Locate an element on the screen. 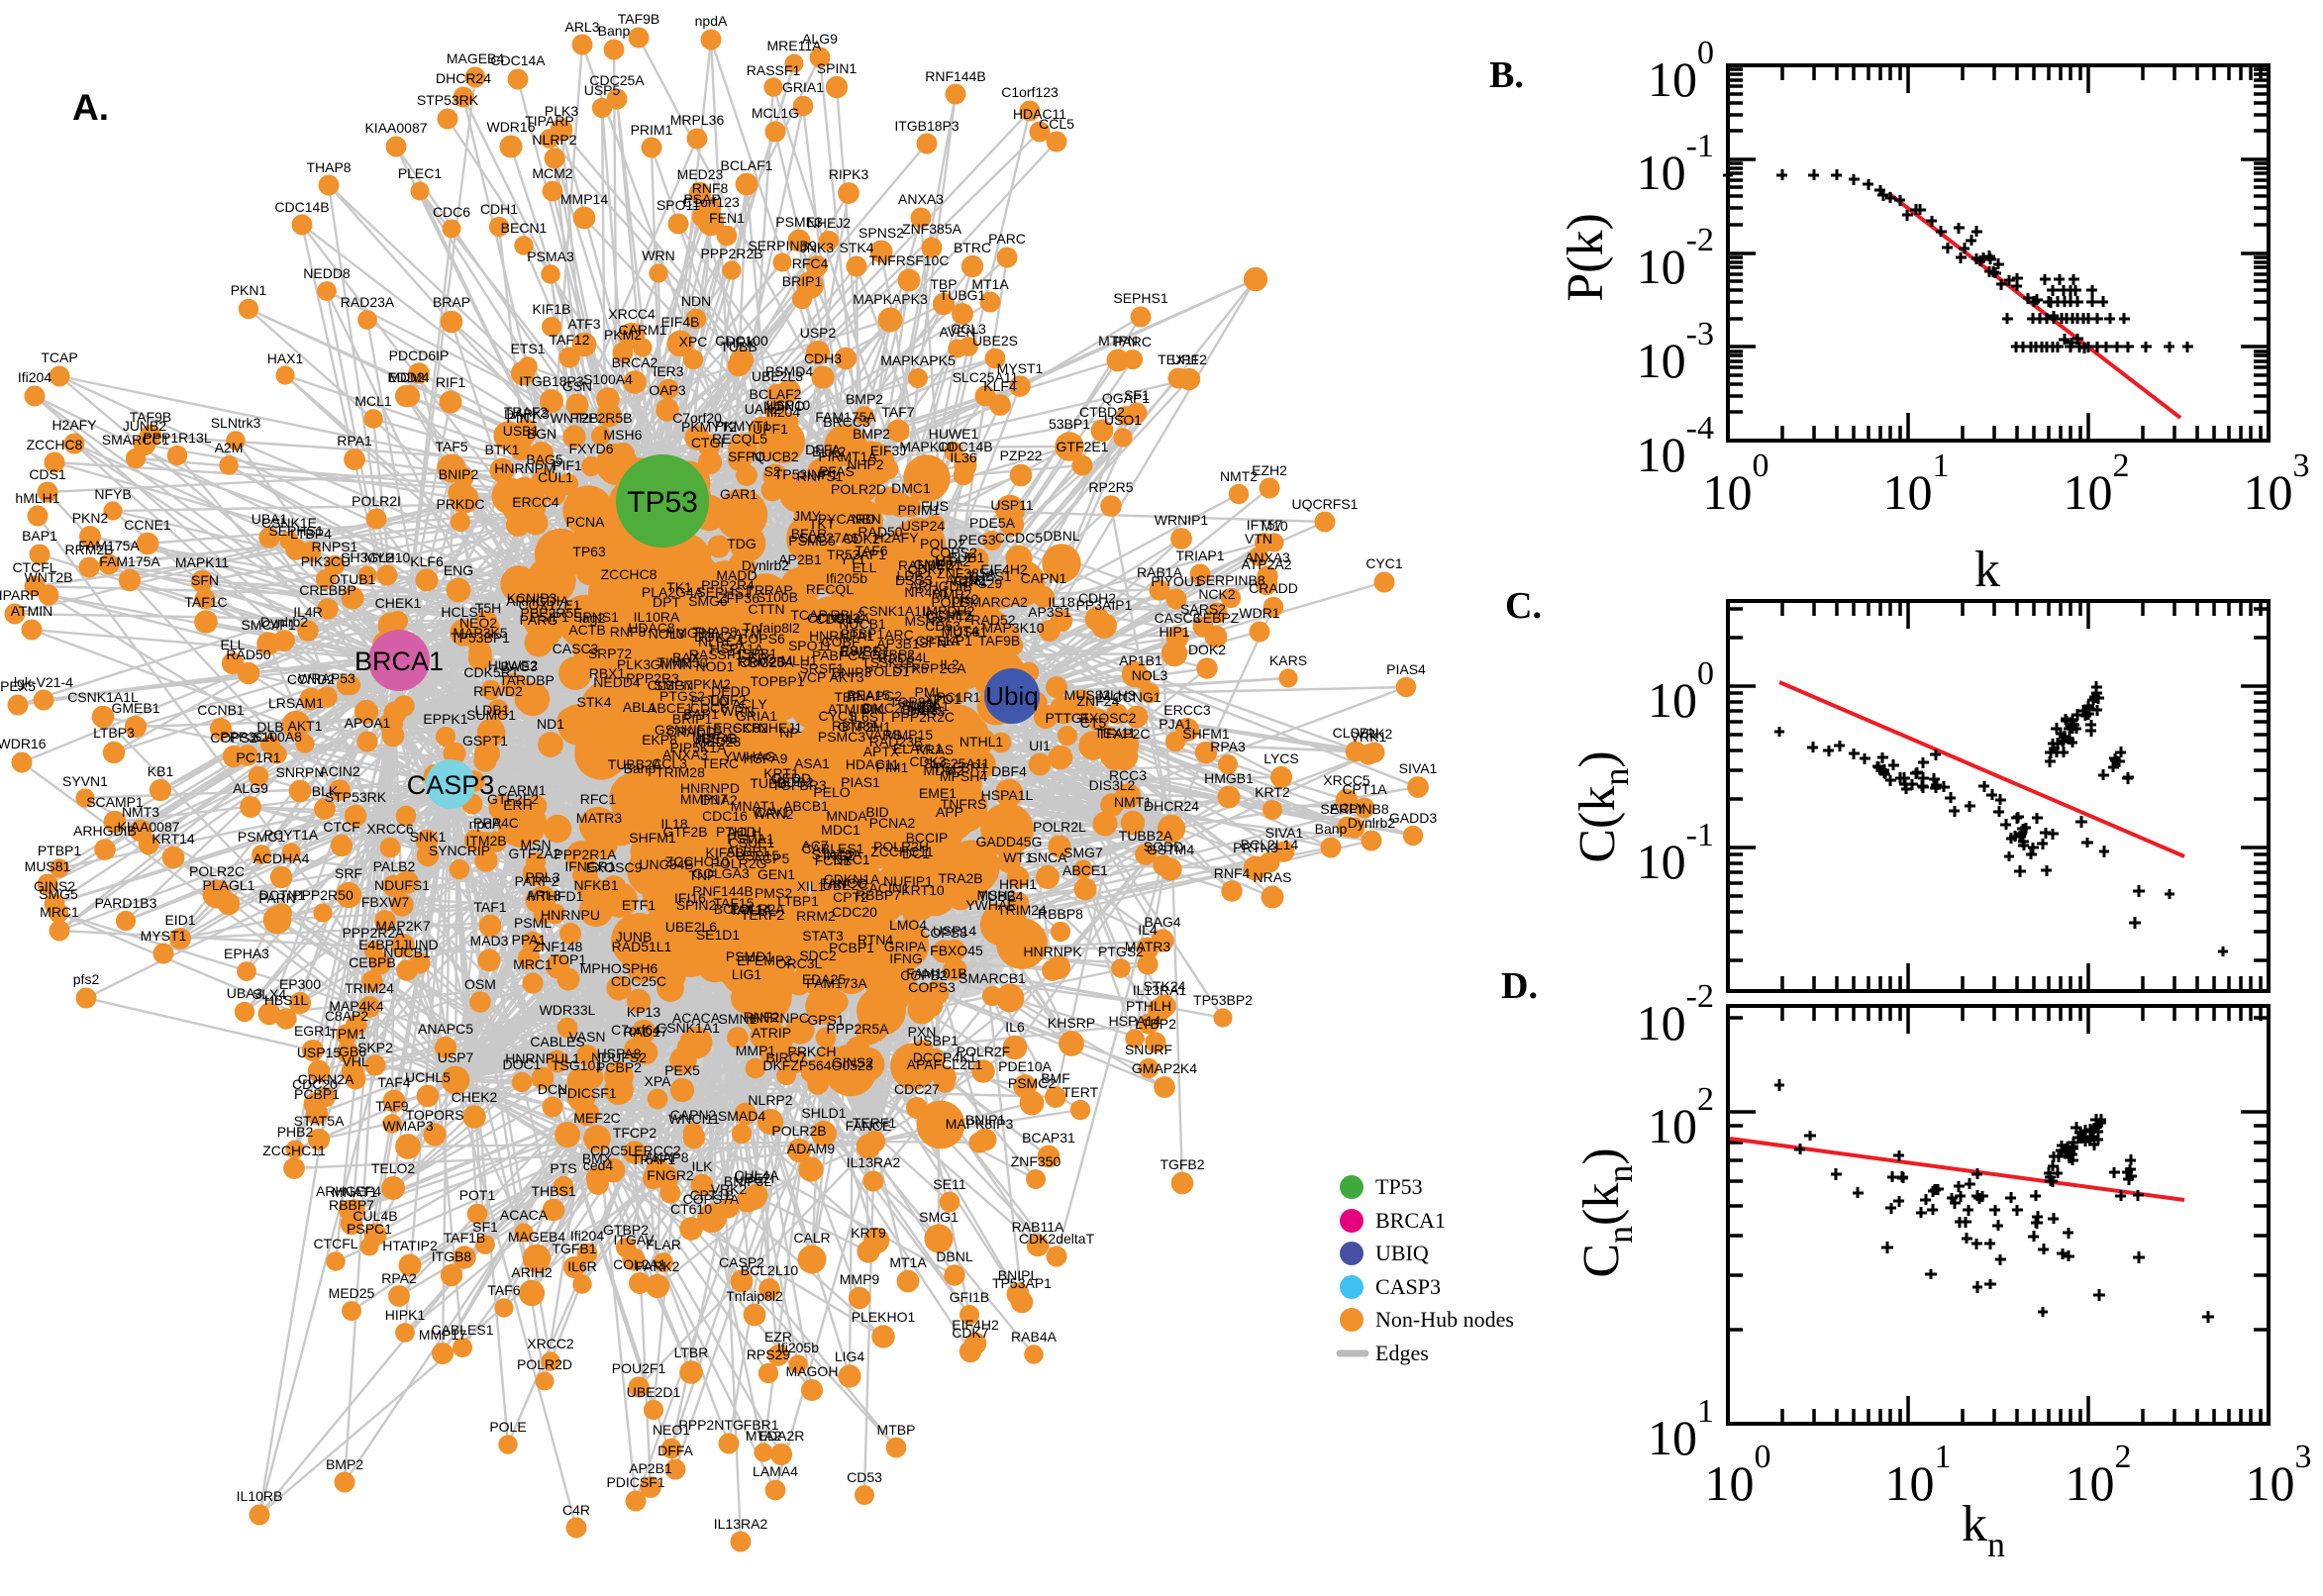 Image resolution: width=2323 pixels, height=1596 pixels. svg-text: SRF is located at coordinates (349, 873).